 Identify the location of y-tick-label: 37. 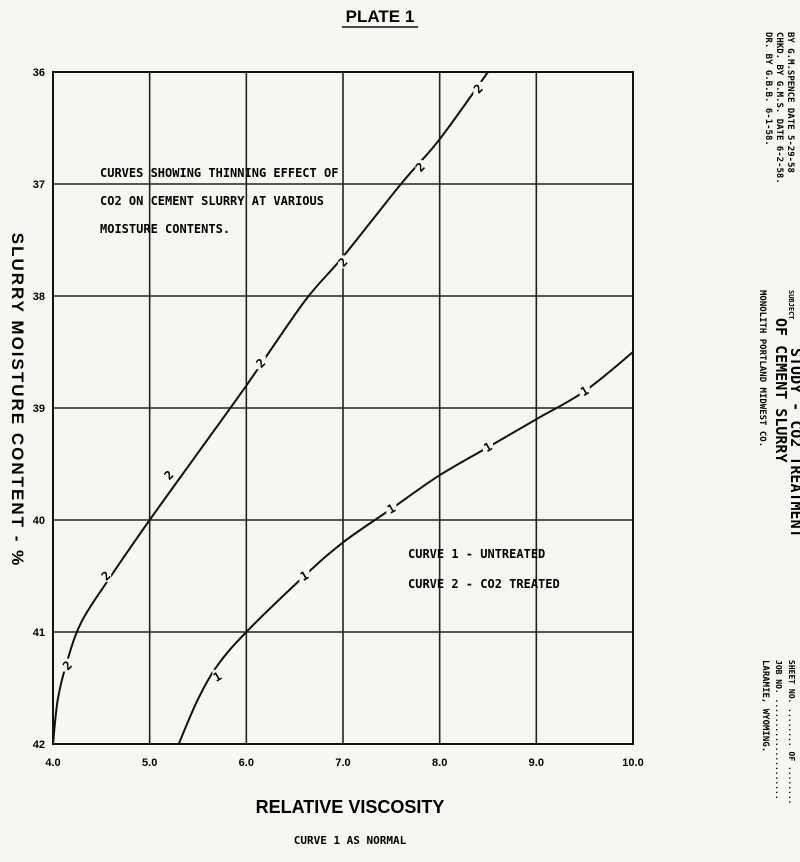
(39, 185).